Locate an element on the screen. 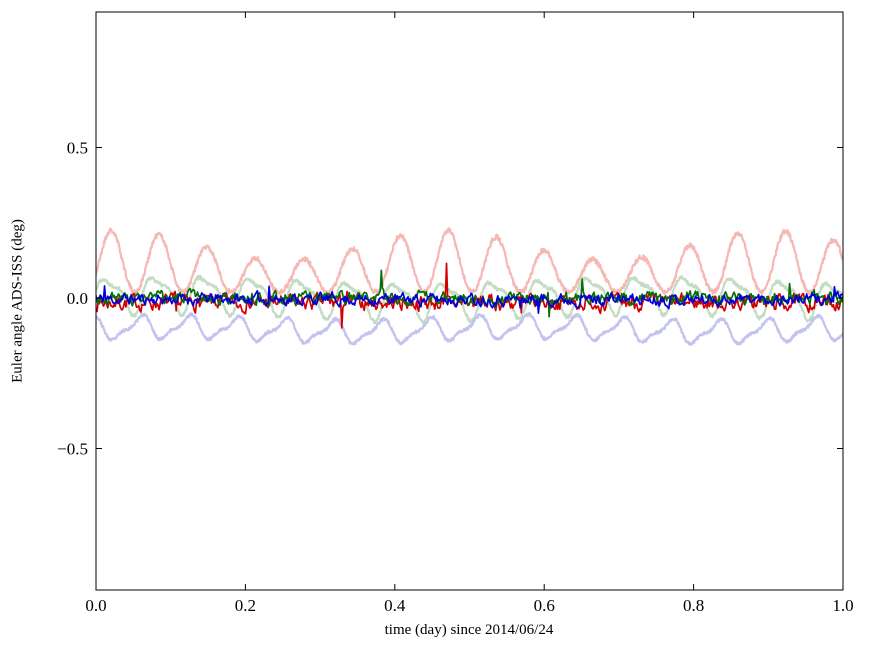 Image resolution: width=875 pixels, height=662 pixels. x-tick-label: 0.8 is located at coordinates (693, 605).